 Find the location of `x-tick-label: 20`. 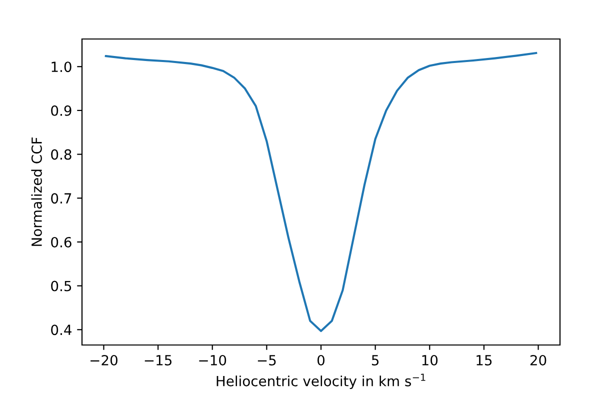

x-tick-label: 20 is located at coordinates (538, 360).